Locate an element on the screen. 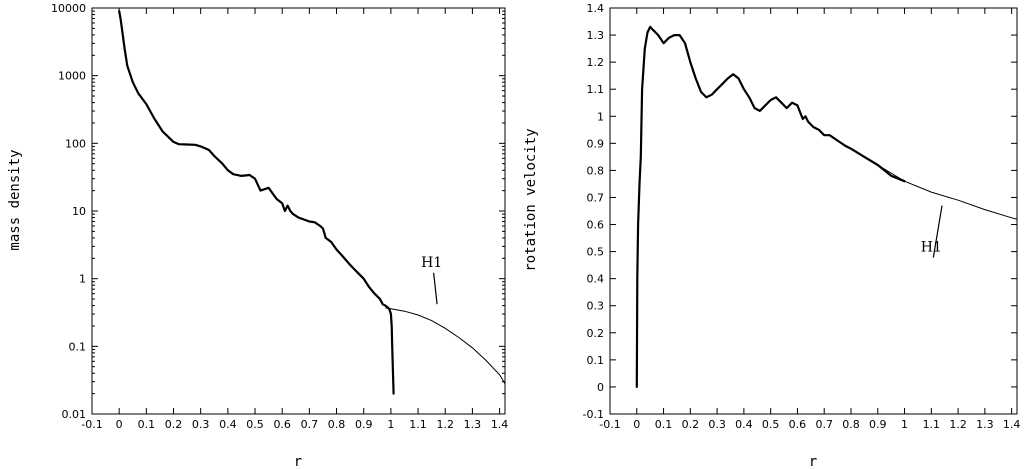  y-tick-label: 1.4 is located at coordinates (596, 8).